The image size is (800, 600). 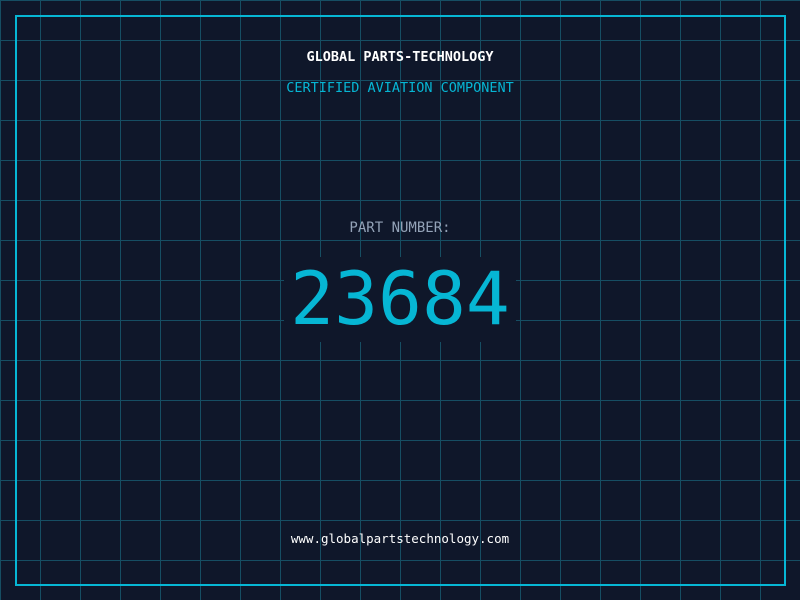 What do you see at coordinates (400, 228) in the screenshot?
I see `part-number-label: PART NUMBER:` at bounding box center [400, 228].